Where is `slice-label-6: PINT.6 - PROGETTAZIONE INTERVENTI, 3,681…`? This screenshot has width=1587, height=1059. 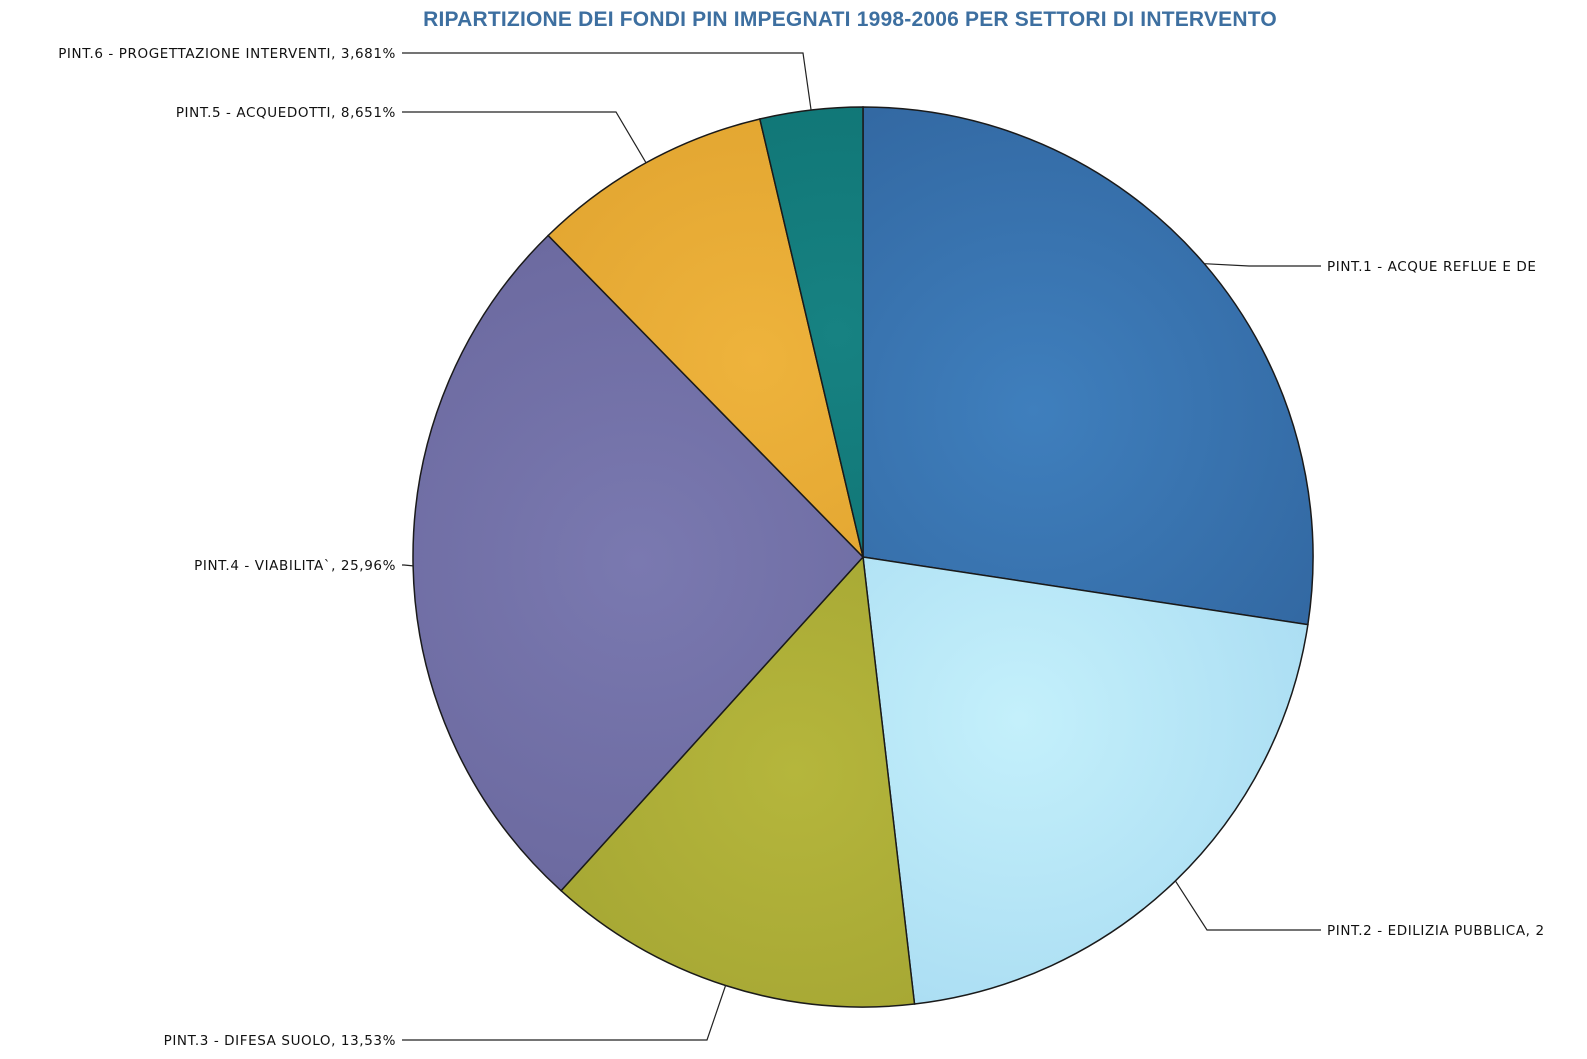
slice-label-6: PINT.6 - PROGETTAZIONE INTERVENTI, 3,681… is located at coordinates (227, 54).